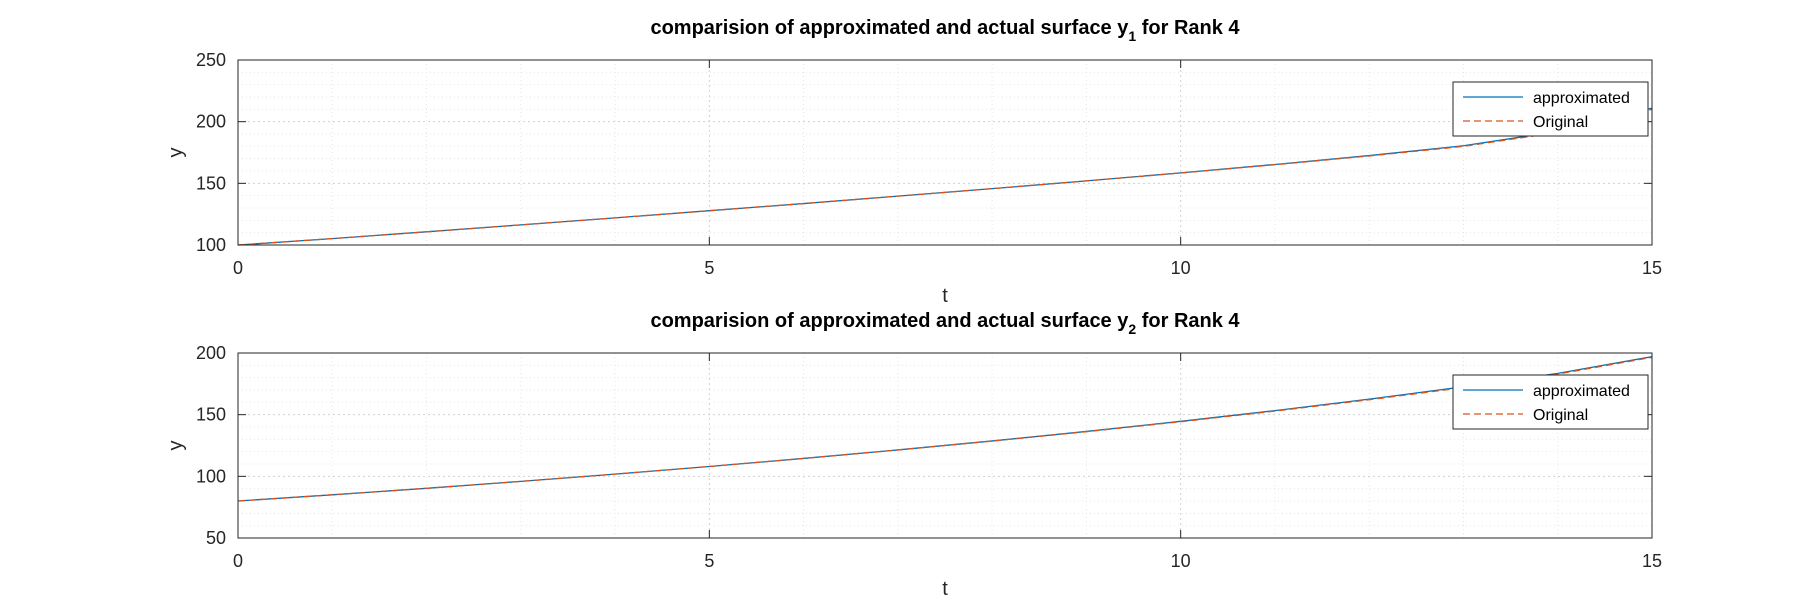  I want to click on chart-title-subscript: 2, so click(1132, 329).